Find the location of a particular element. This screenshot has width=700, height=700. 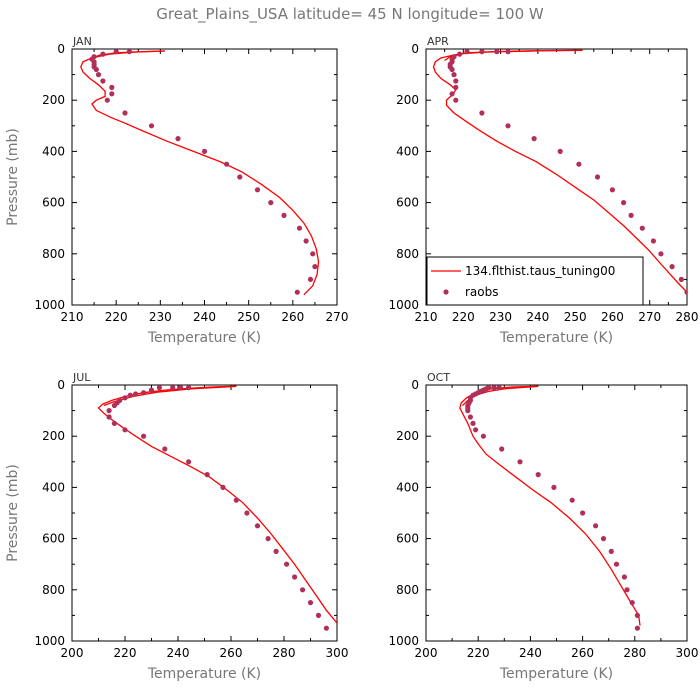

y-tick-label: 800 is located at coordinates (407, 590).